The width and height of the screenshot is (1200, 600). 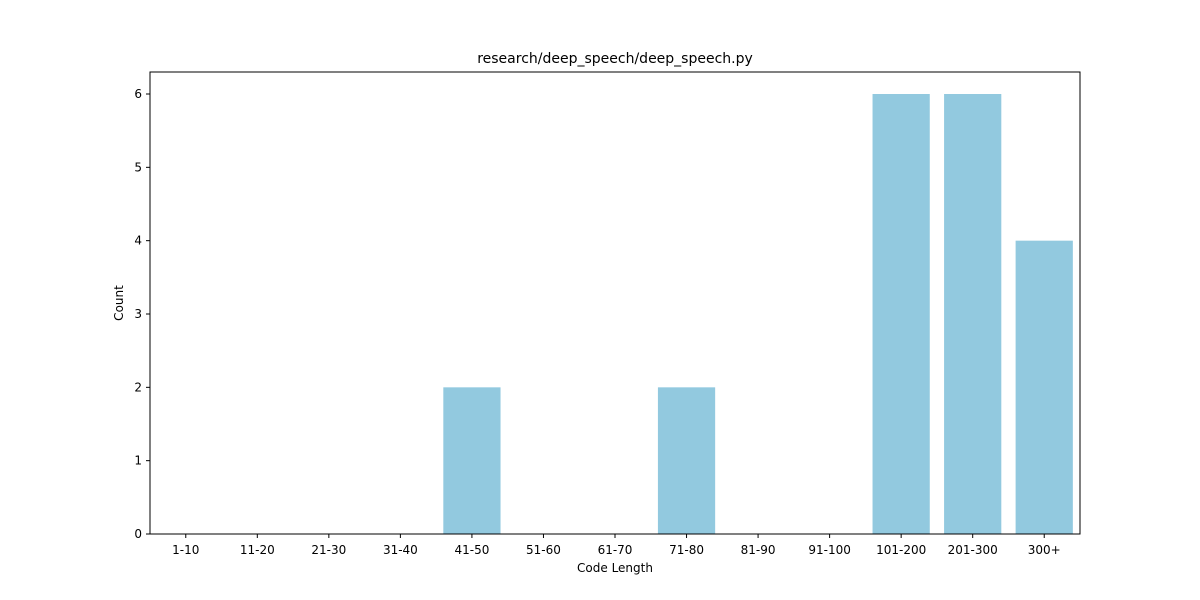 What do you see at coordinates (686, 550) in the screenshot?
I see `x-tick-label: 71-80` at bounding box center [686, 550].